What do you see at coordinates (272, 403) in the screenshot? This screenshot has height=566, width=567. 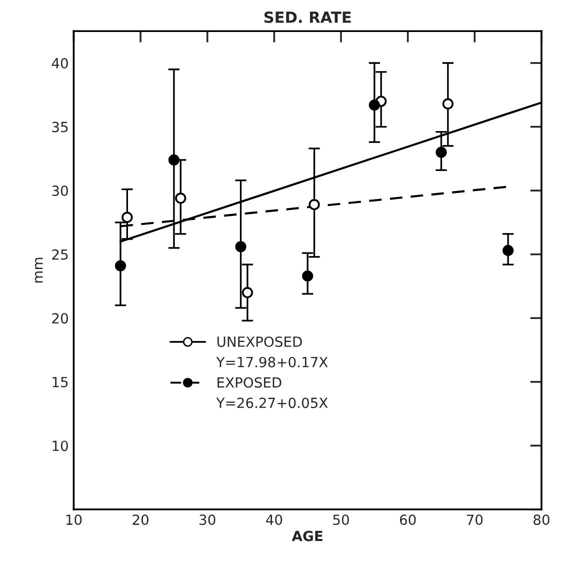 I see `annotation: Y=26.27+0.05X` at bounding box center [272, 403].